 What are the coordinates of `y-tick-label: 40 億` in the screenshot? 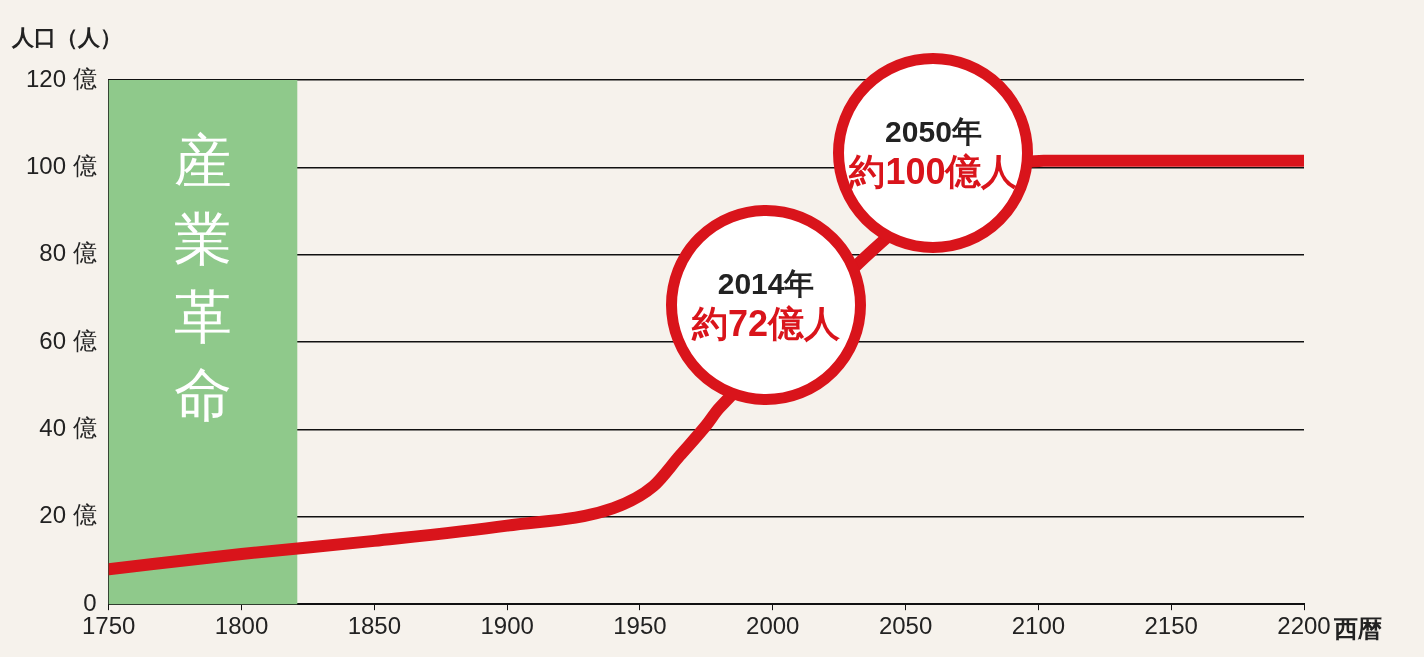 It's located at (68, 428).